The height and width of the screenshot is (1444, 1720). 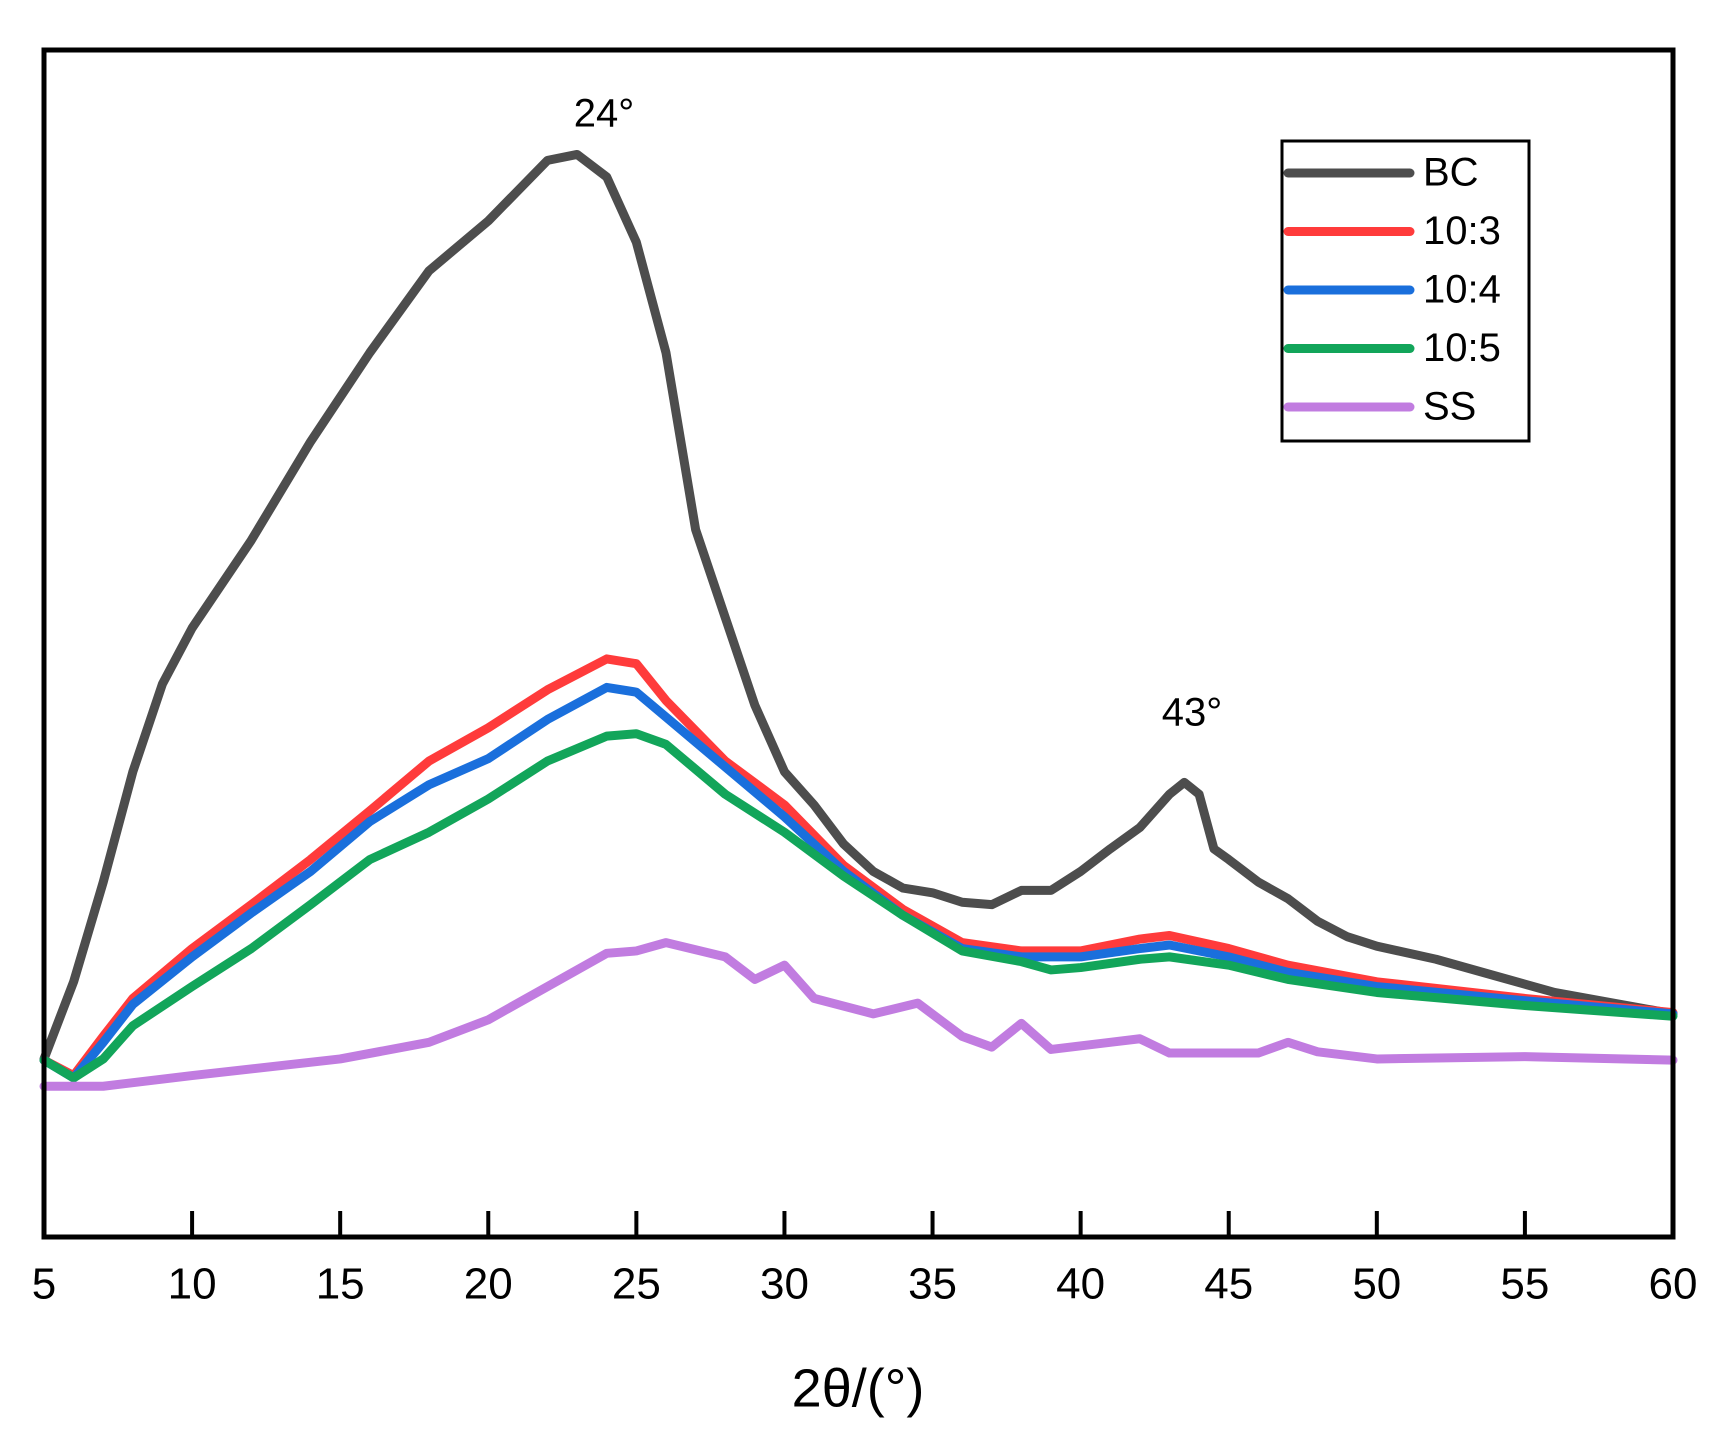 I want to click on x-tick-label: 20, so click(x=488, y=1284).